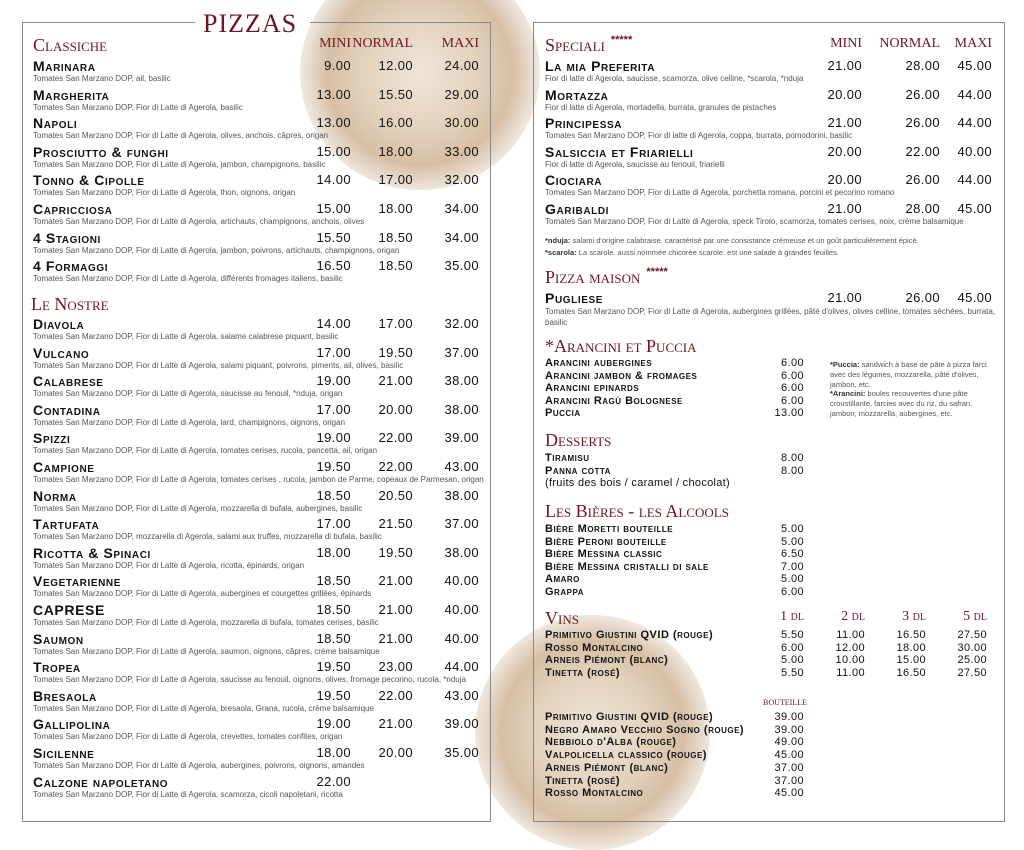 The height and width of the screenshot is (850, 1024). Describe the element at coordinates (695, 401) in the screenshot. I see `menu-item: Arancini Ragù Bolognese 6.00` at that location.